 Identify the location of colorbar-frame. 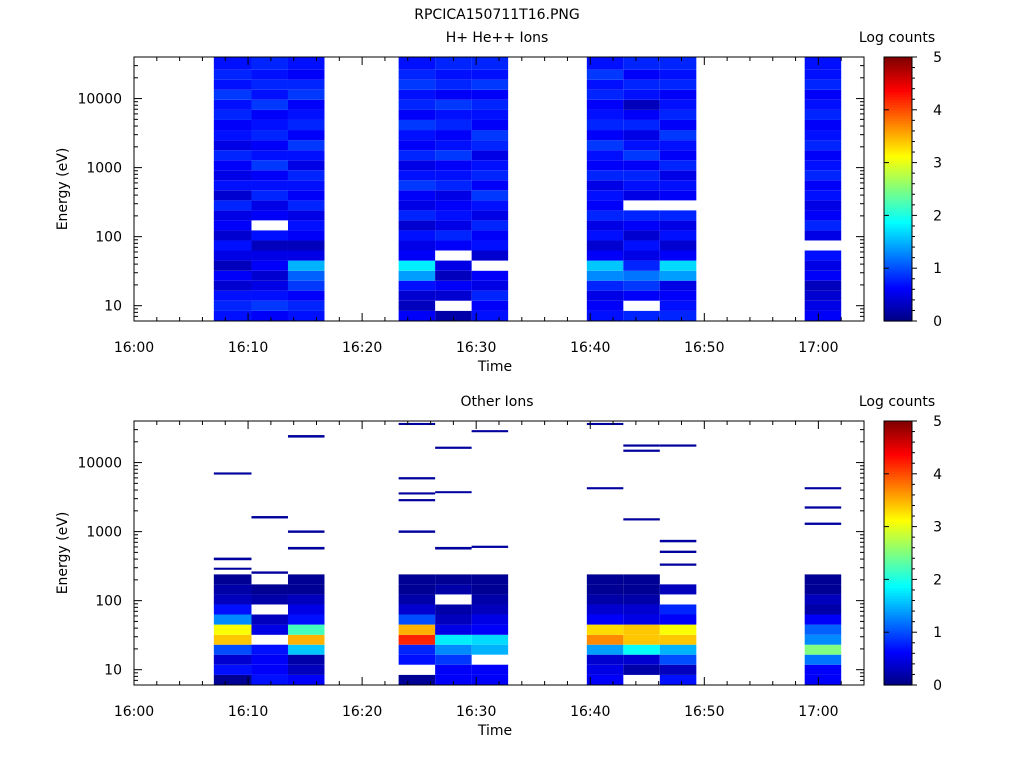
(898, 553).